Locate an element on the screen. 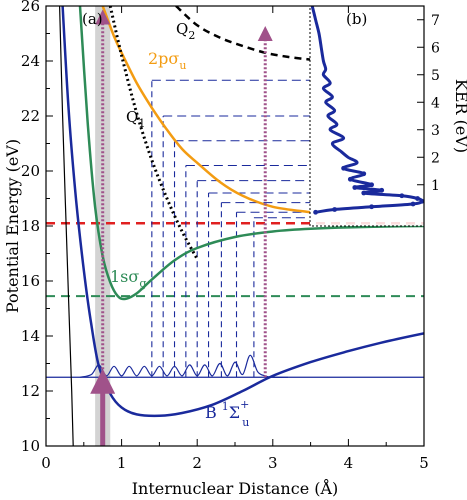  ker-tick-label-5: 5 is located at coordinates (435, 76).